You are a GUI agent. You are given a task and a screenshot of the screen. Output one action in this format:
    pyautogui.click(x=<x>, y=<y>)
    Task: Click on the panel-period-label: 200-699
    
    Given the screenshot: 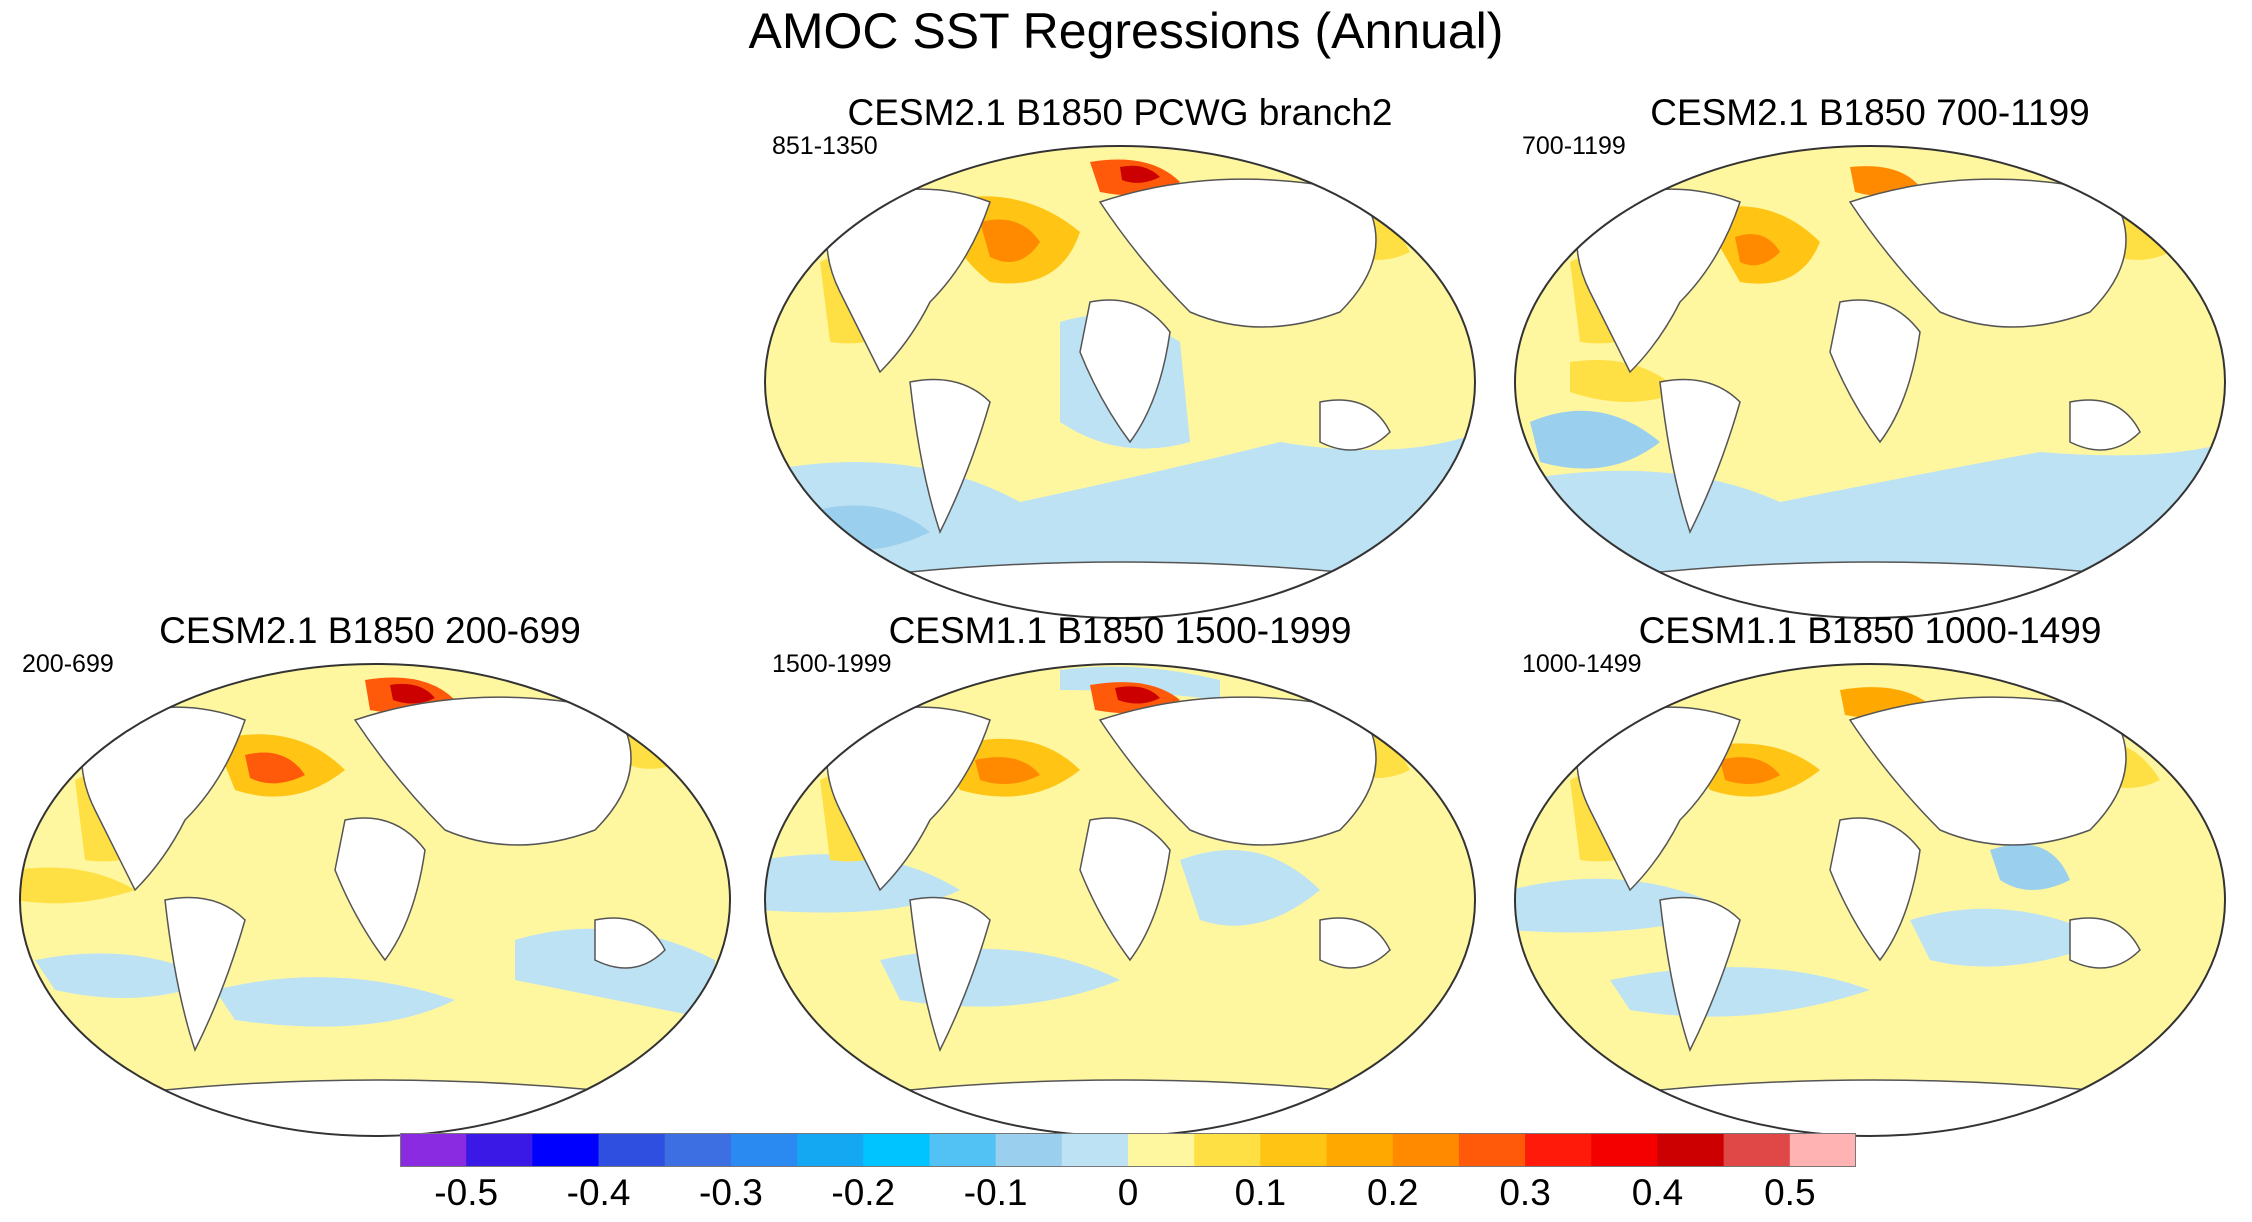 What is the action you would take?
    pyautogui.click(x=68, y=664)
    